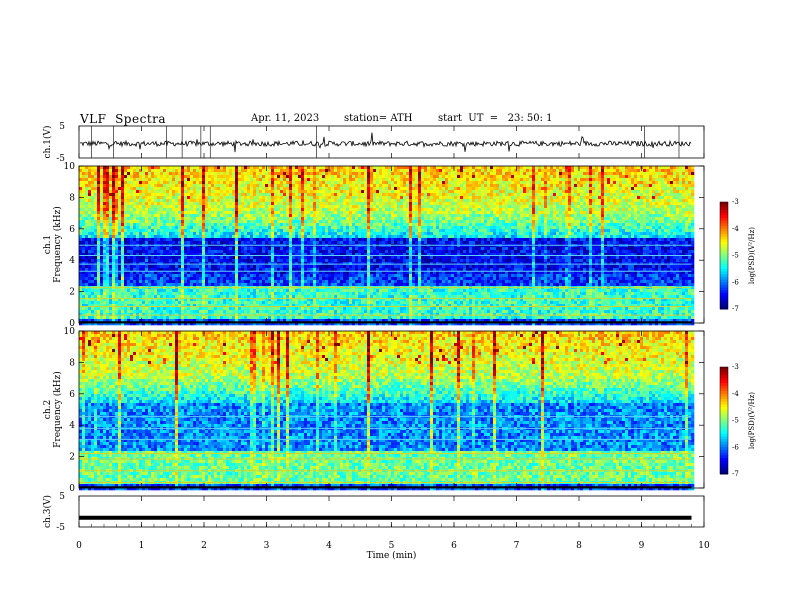  Describe the element at coordinates (79, 546) in the screenshot. I see `x-tick-label: 0` at that location.